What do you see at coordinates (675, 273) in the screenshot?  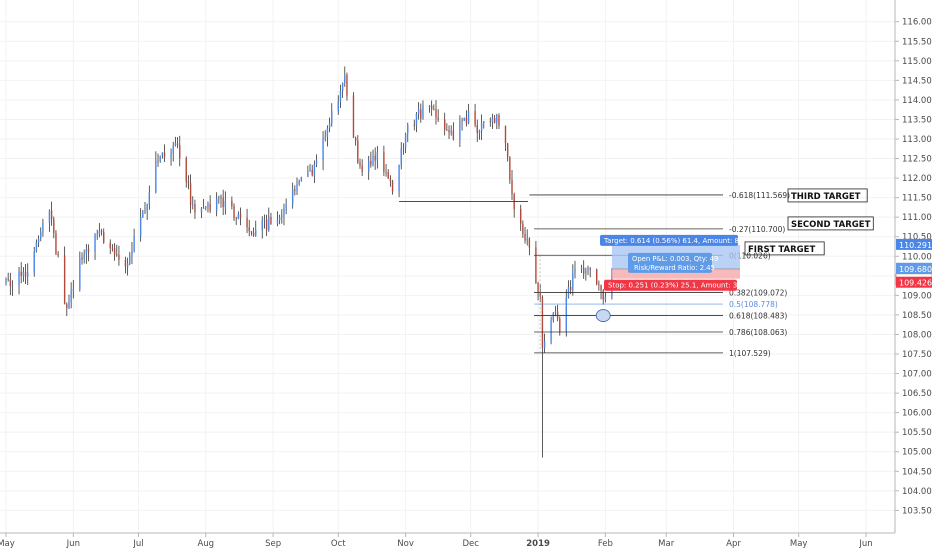 I see `stop-zone` at bounding box center [675, 273].